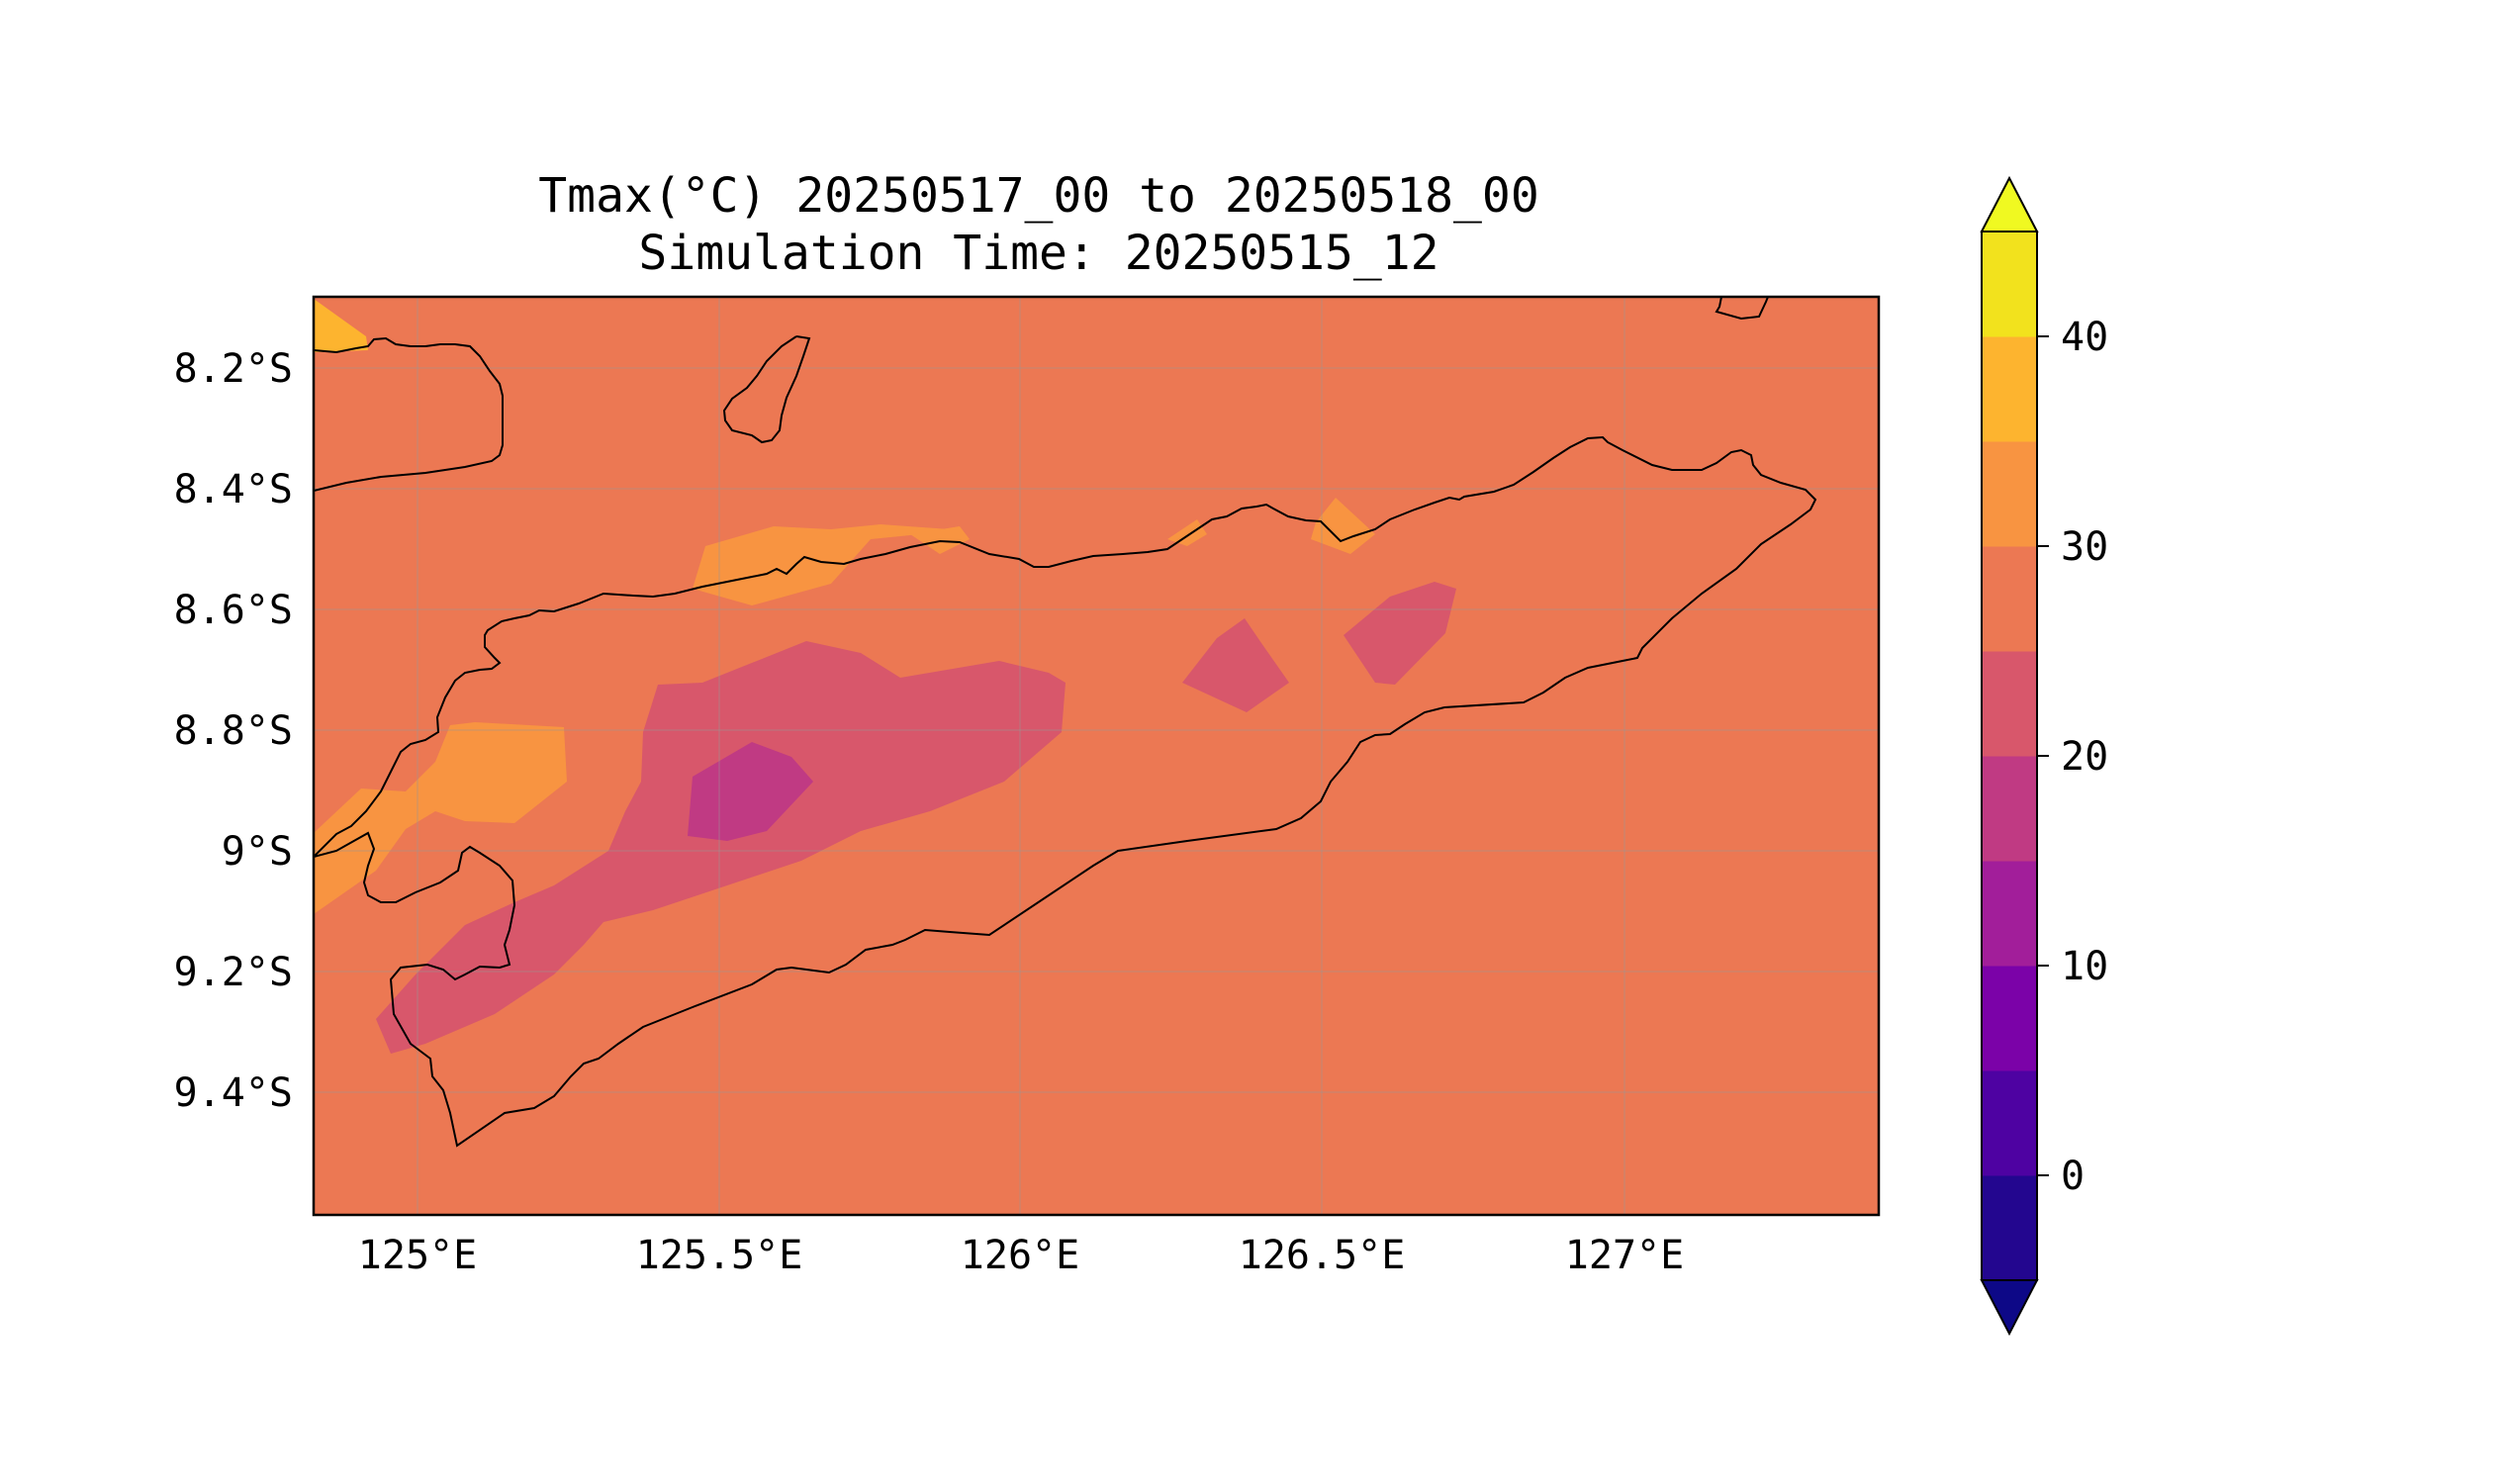  What do you see at coordinates (440, 818) in the screenshot?
I see `temperature-region-30-35-west` at bounding box center [440, 818].